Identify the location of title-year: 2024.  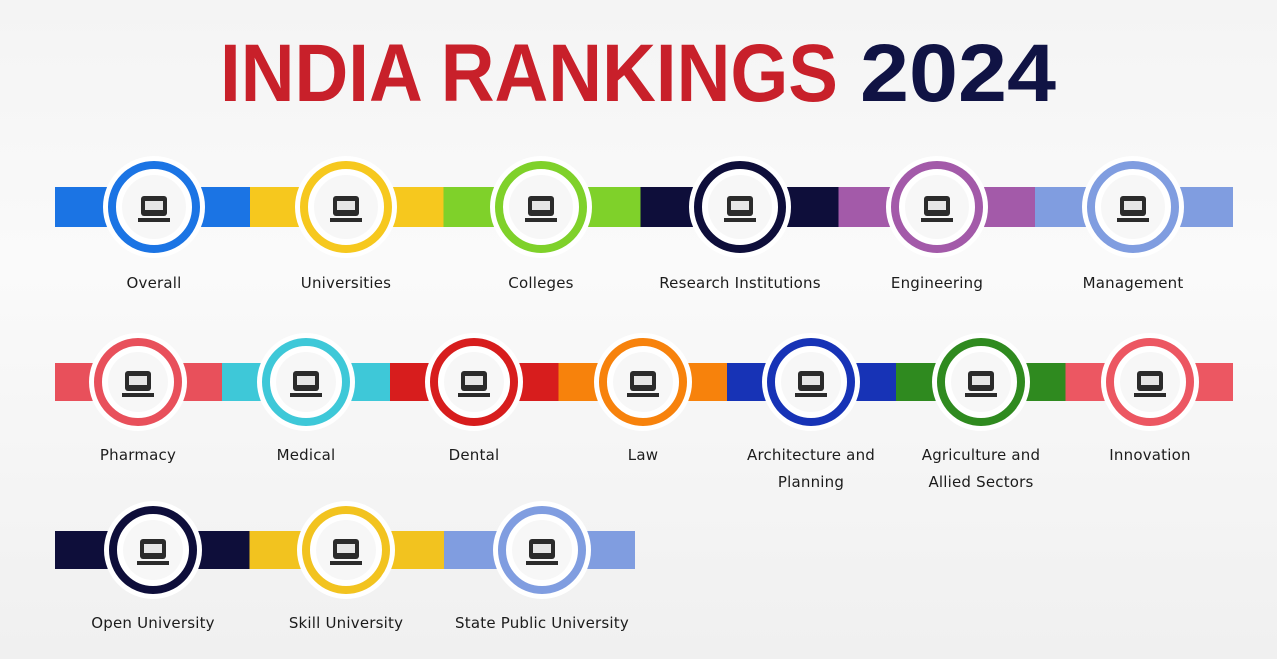
(958, 73).